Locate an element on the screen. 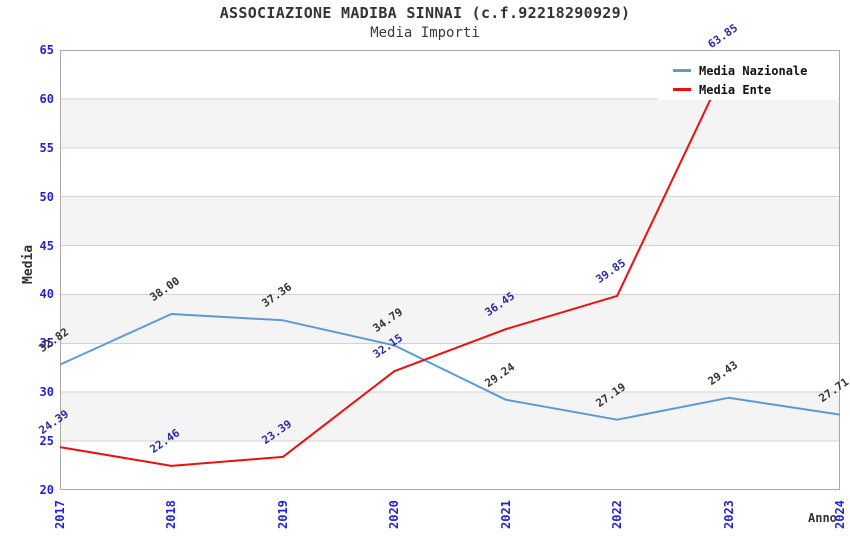 The height and width of the screenshot is (550, 850). x-tick-label: 2024 is located at coordinates (840, 514).